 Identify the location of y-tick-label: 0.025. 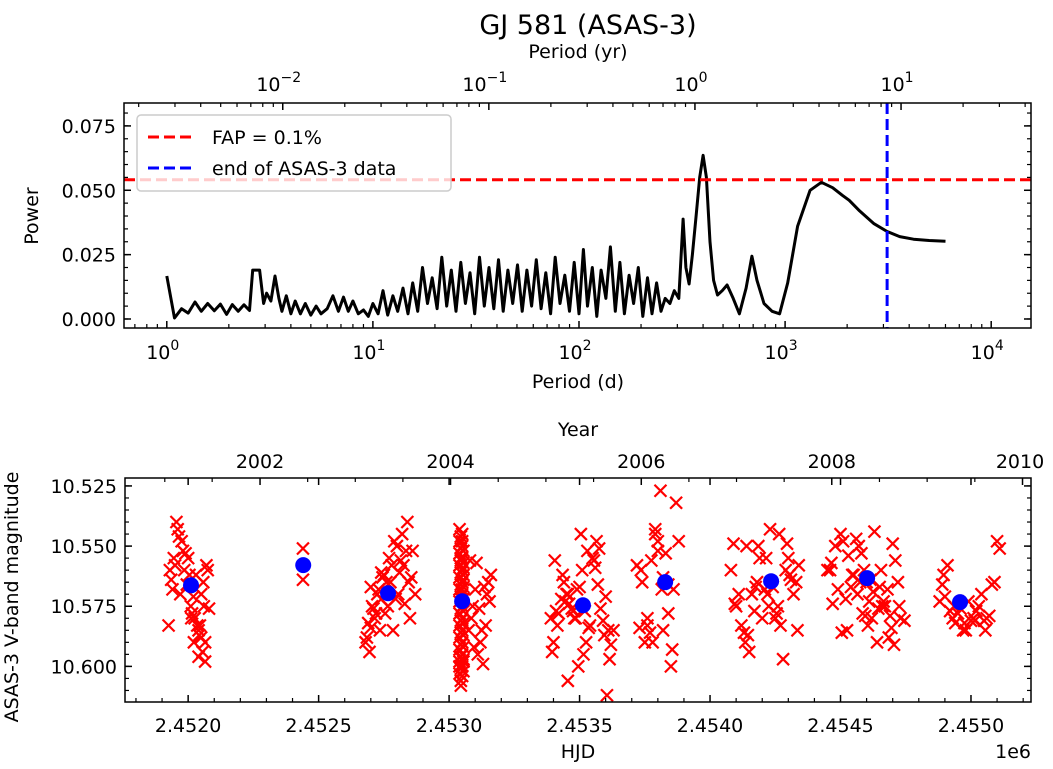
(89, 256).